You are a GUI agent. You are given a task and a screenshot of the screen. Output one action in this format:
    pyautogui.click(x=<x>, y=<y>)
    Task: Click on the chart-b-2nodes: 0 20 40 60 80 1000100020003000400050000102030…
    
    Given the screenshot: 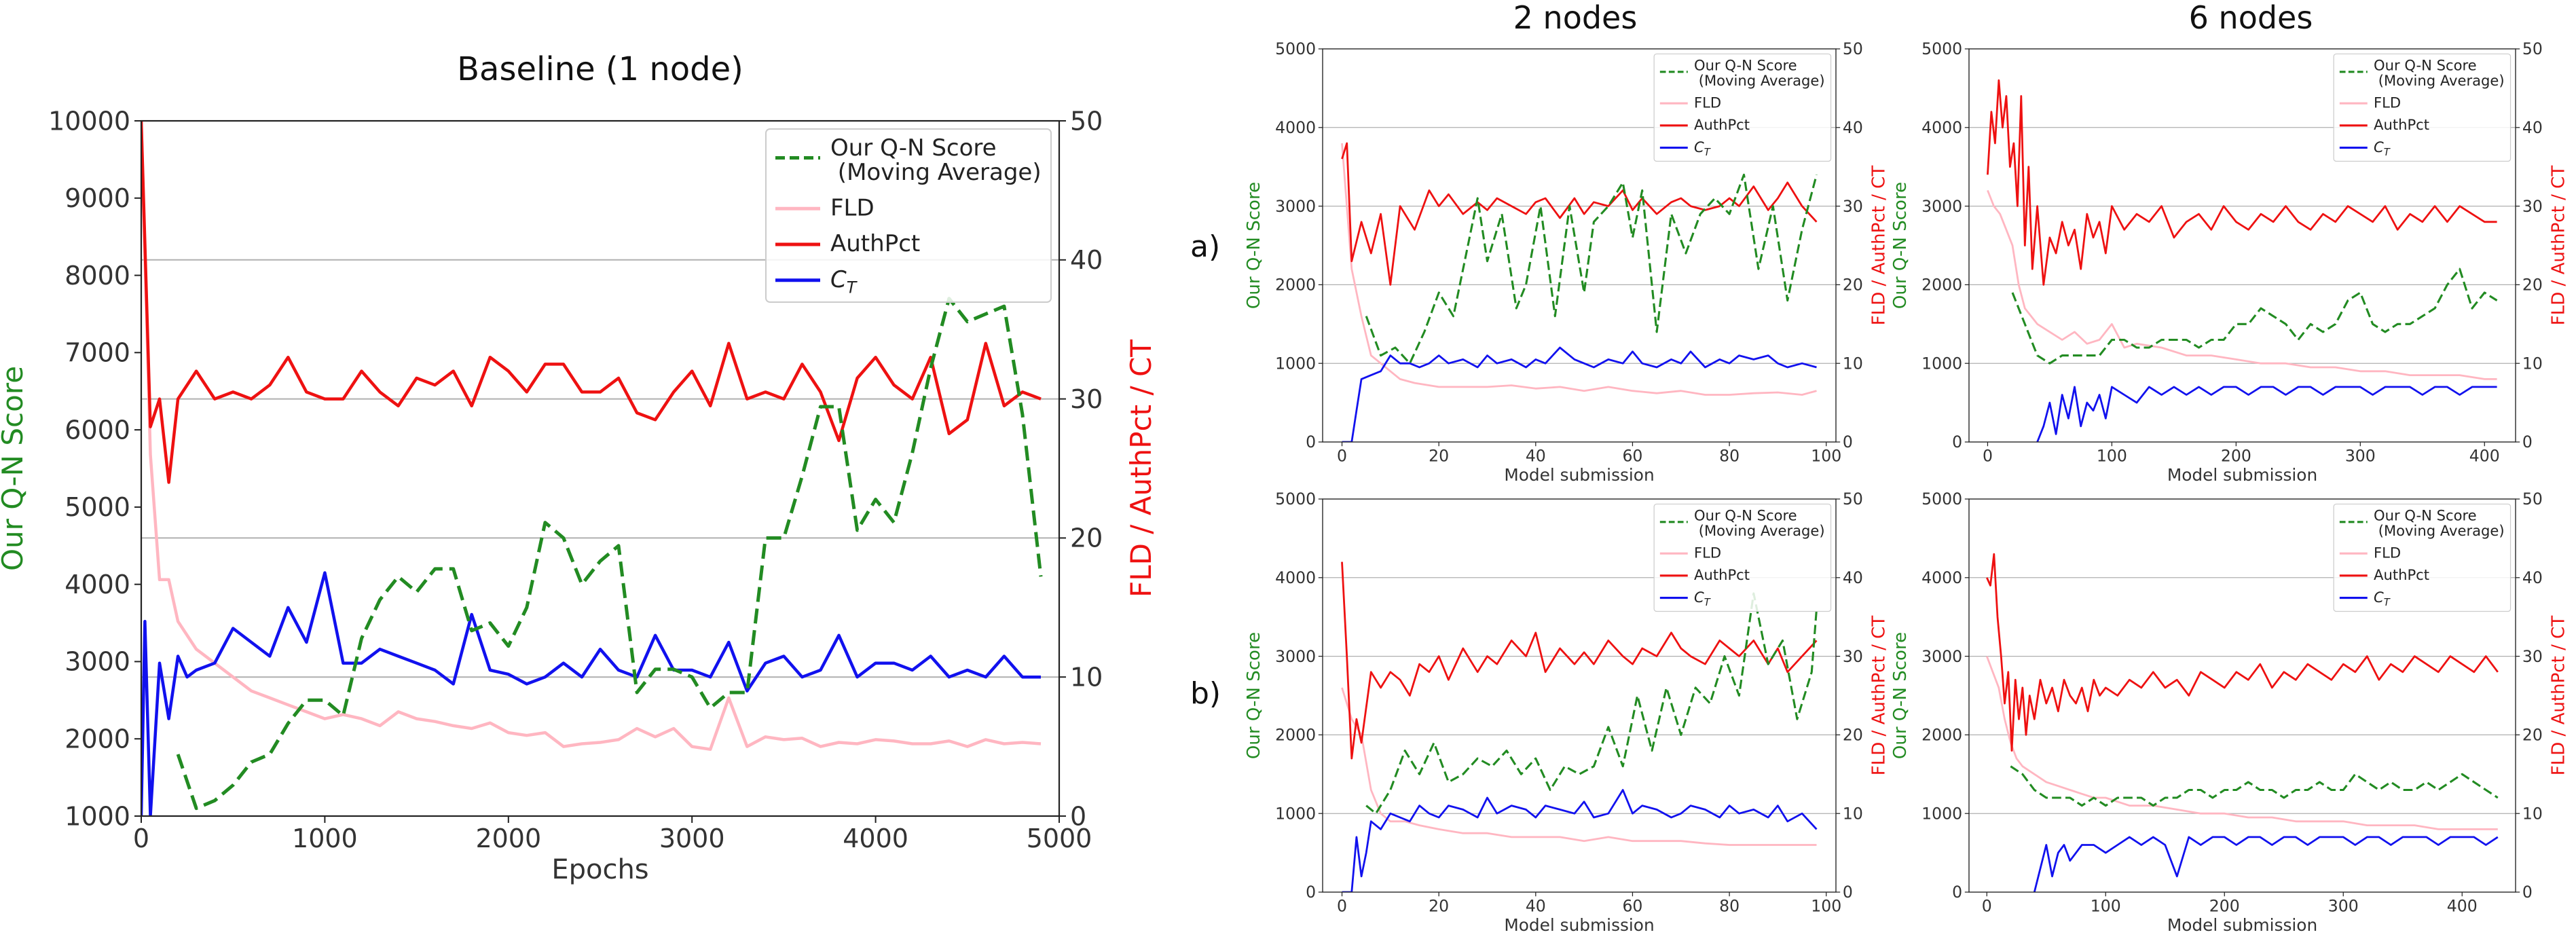 What is the action you would take?
    pyautogui.click(x=1567, y=712)
    